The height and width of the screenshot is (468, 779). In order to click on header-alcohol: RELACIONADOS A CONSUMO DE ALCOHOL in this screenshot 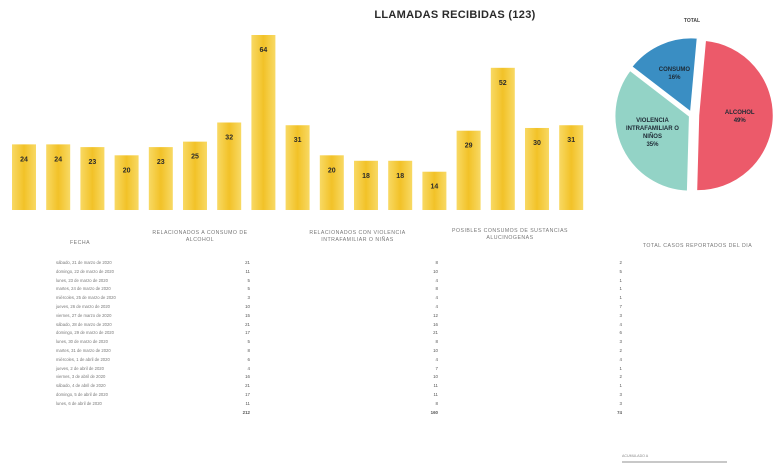, I will do `click(200, 236)`.